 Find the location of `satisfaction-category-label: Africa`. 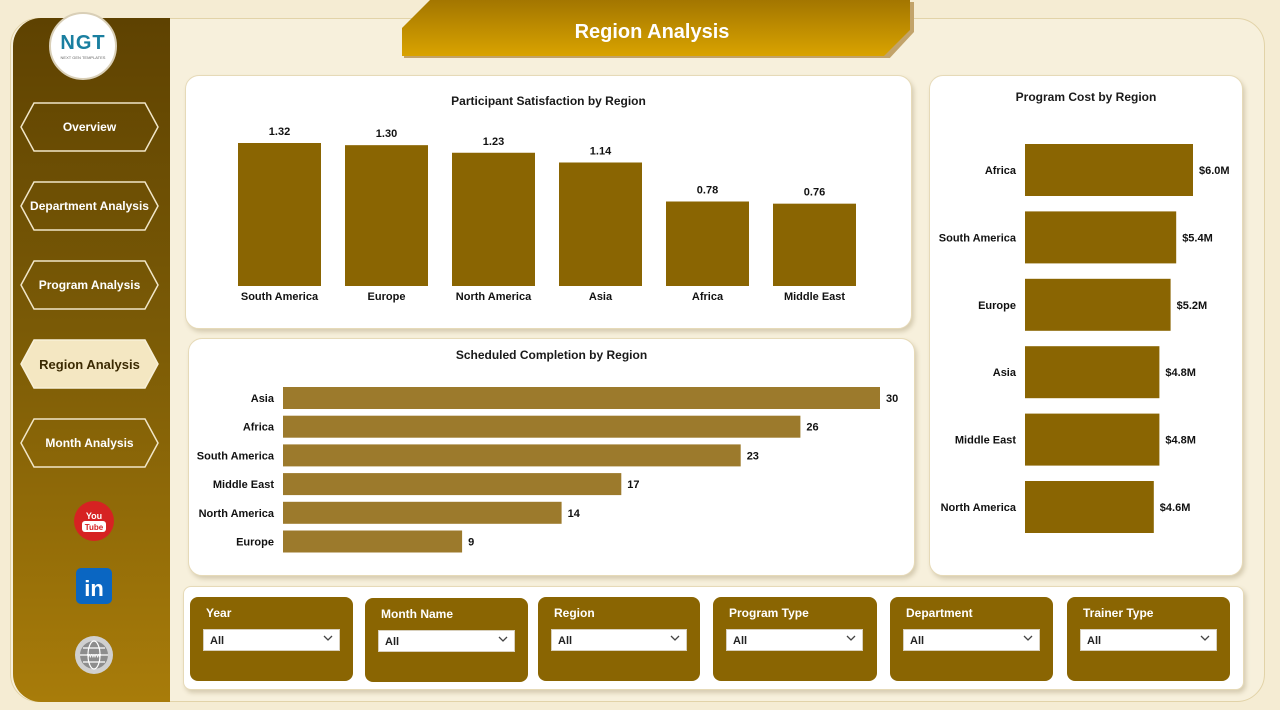

satisfaction-category-label: Africa is located at coordinates (708, 297).